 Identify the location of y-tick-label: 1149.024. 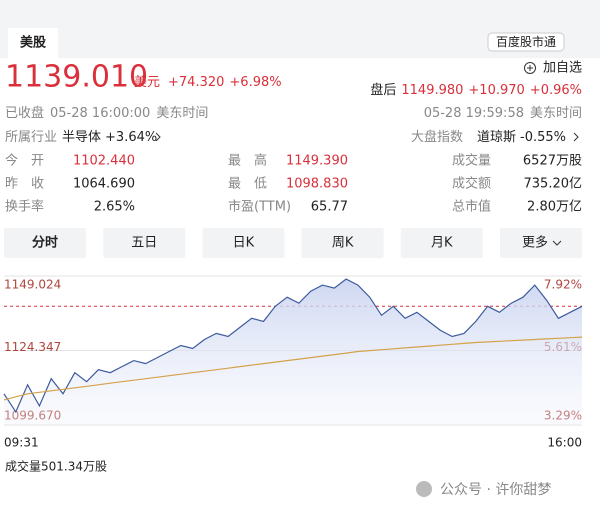
(32, 285).